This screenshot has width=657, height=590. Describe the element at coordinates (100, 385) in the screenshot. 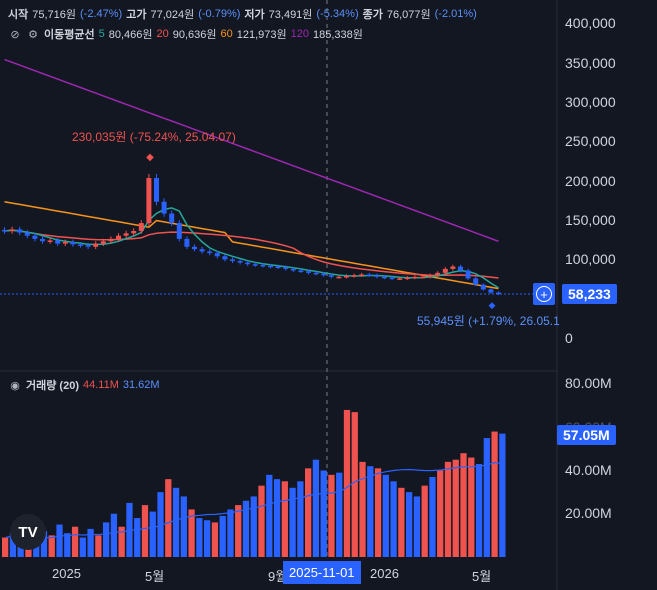

I see `volume-value: 44.11M` at that location.